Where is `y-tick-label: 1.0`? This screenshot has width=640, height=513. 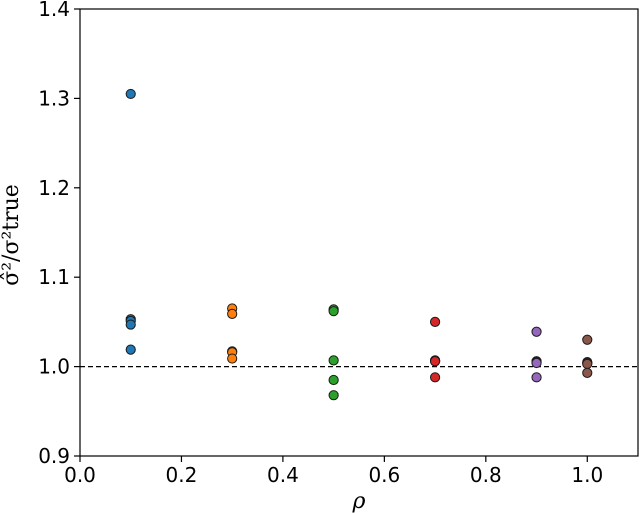 y-tick-label: 1.0 is located at coordinates (54, 367).